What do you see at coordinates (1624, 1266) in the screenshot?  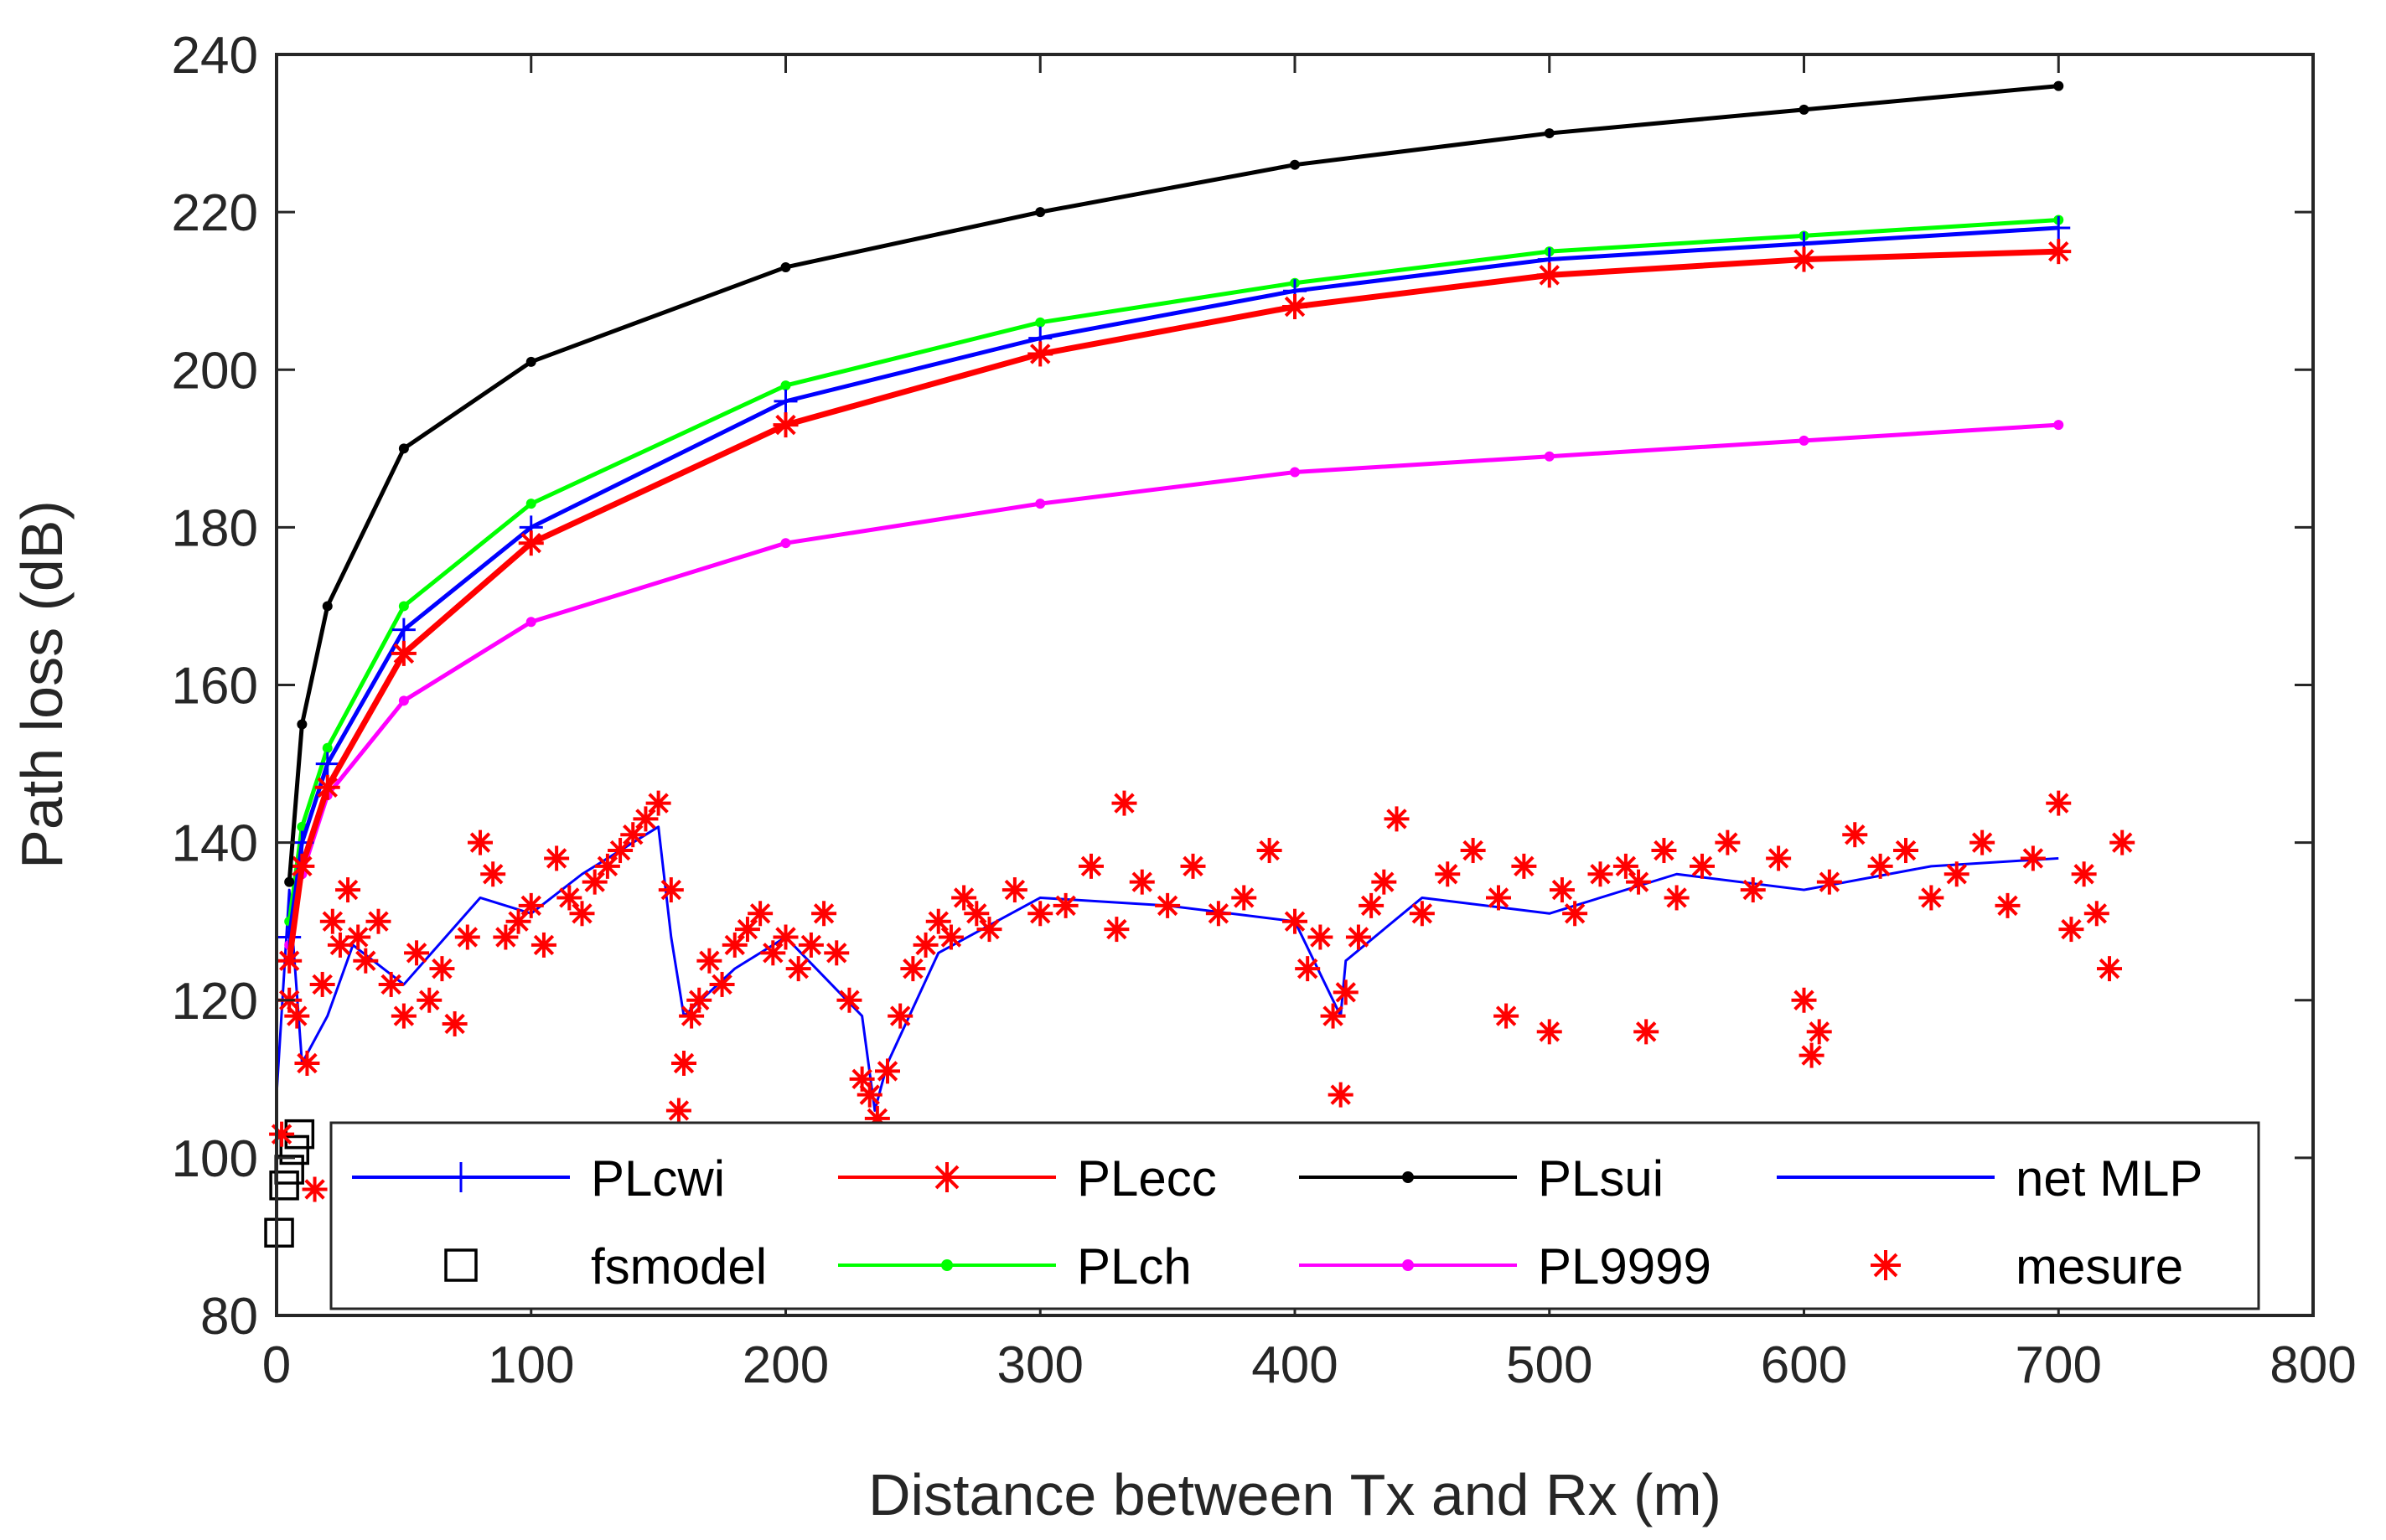 I see `legend-label: PL9999` at bounding box center [1624, 1266].